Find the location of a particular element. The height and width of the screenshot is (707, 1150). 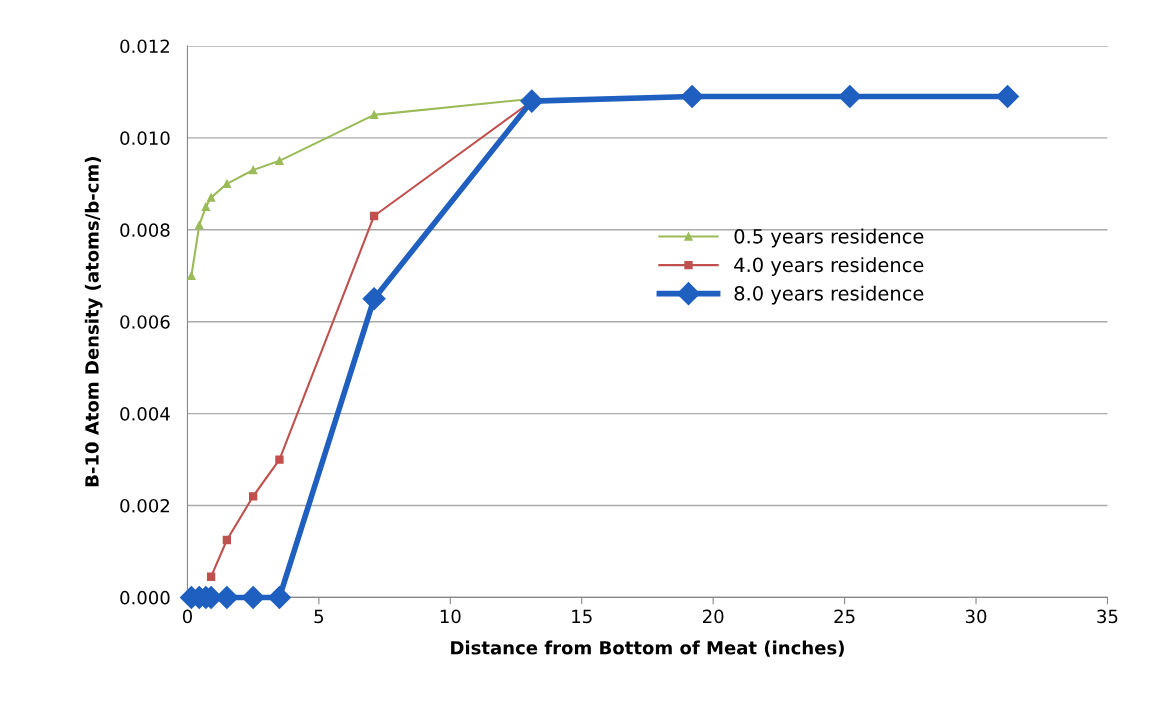

y-axis-title: B-10 Atom Density (atoms/b-cm) is located at coordinates (93, 322).